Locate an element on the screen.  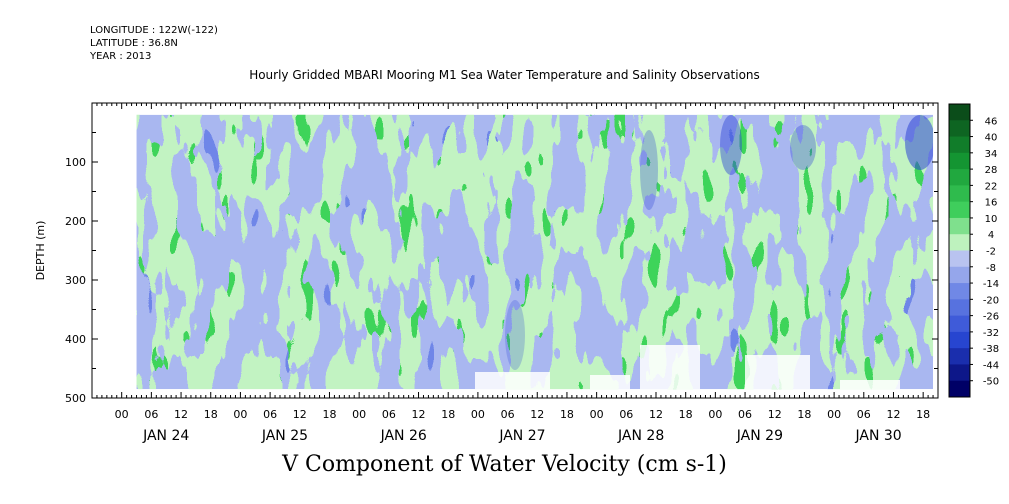
colorbar-tick-label: -26 is located at coordinates (991, 317).